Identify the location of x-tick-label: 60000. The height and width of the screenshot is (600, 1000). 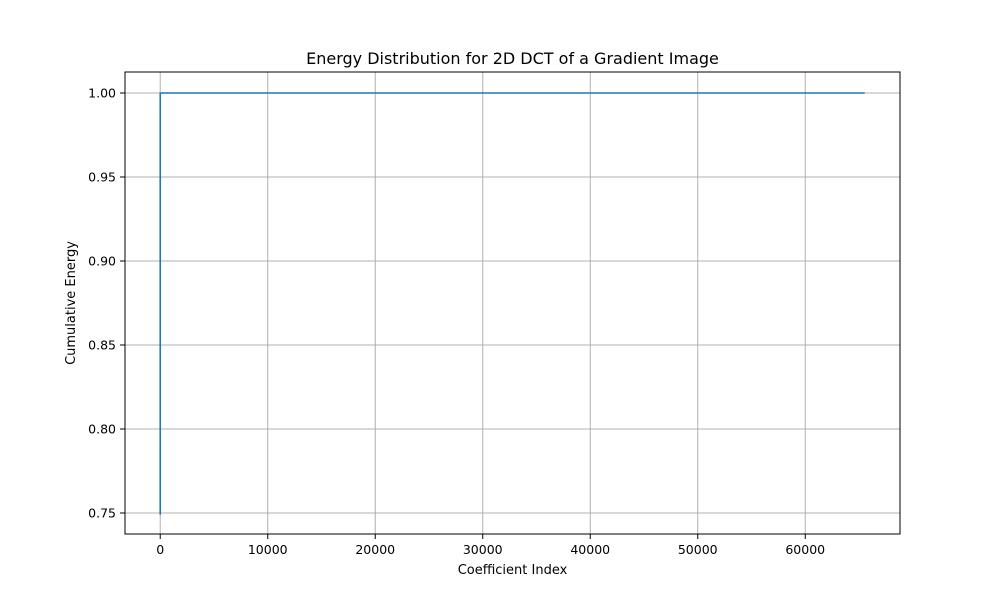
(805, 549).